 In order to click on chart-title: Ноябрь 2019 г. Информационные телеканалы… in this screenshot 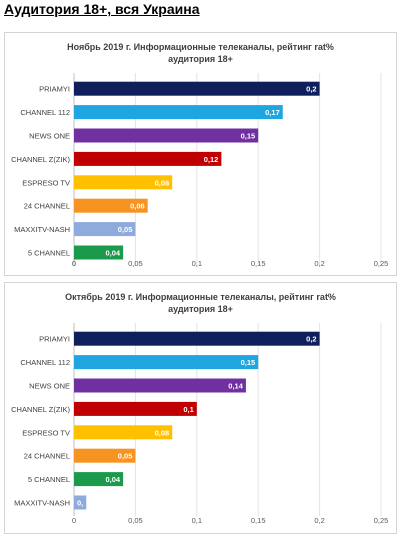, I will do `click(200, 53)`.